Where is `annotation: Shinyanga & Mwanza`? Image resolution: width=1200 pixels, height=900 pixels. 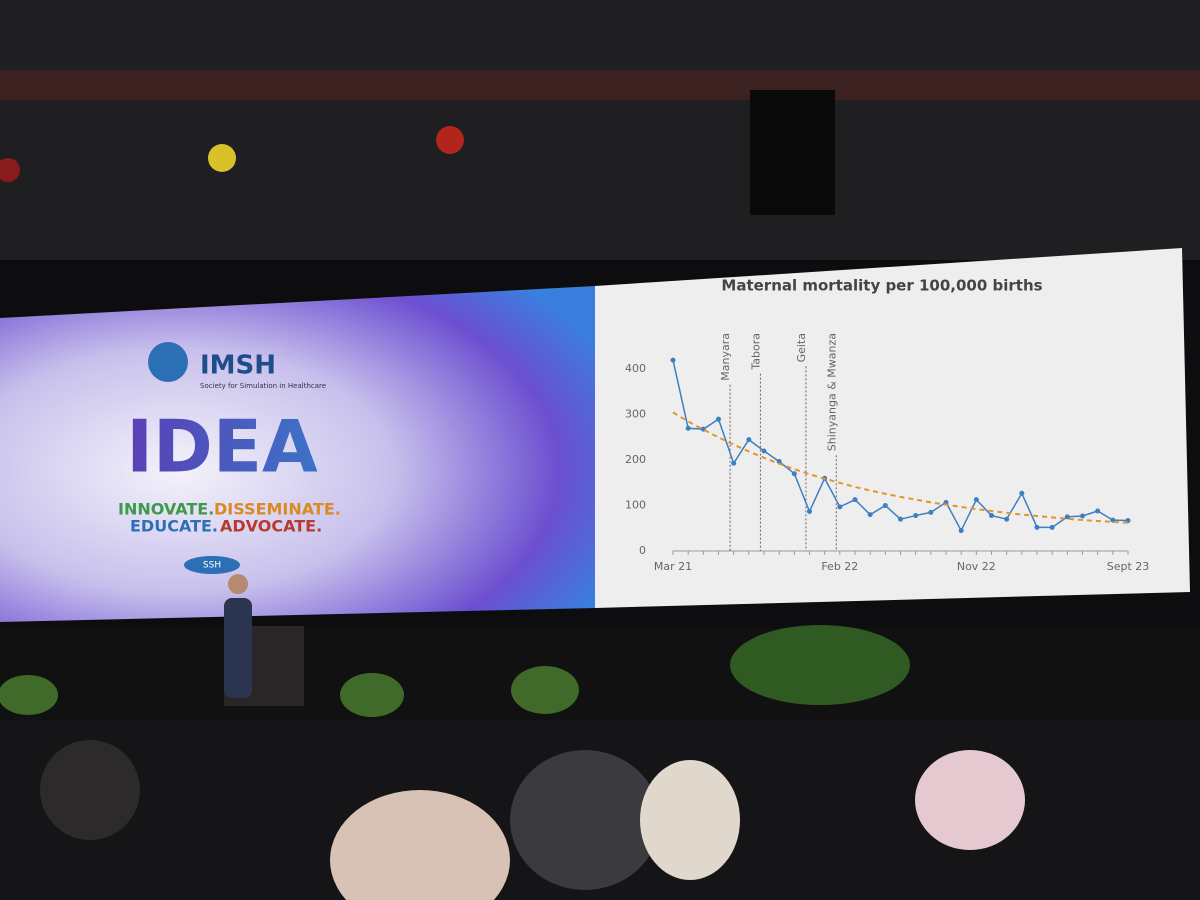
annotation: Shinyanga & Mwanza is located at coordinates (831, 392).